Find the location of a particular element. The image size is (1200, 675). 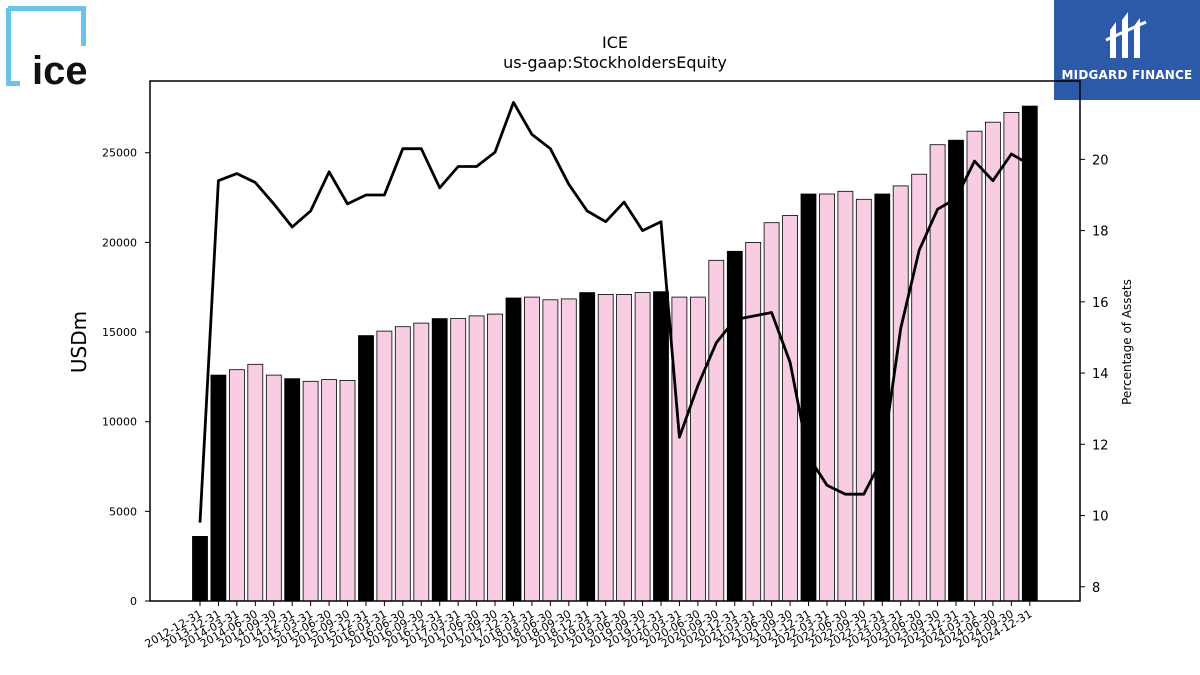

x-tick-label: 2018-06-30 is located at coordinates (524, 628).